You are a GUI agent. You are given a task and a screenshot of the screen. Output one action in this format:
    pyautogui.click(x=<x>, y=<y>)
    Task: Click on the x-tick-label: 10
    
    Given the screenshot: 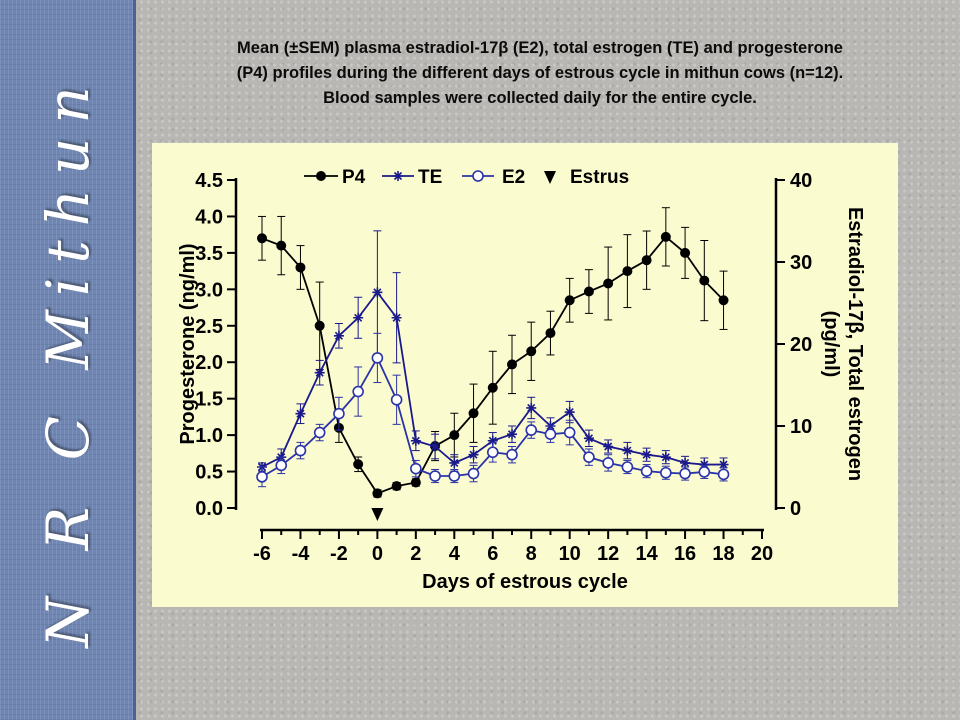 What is the action you would take?
    pyautogui.click(x=570, y=554)
    